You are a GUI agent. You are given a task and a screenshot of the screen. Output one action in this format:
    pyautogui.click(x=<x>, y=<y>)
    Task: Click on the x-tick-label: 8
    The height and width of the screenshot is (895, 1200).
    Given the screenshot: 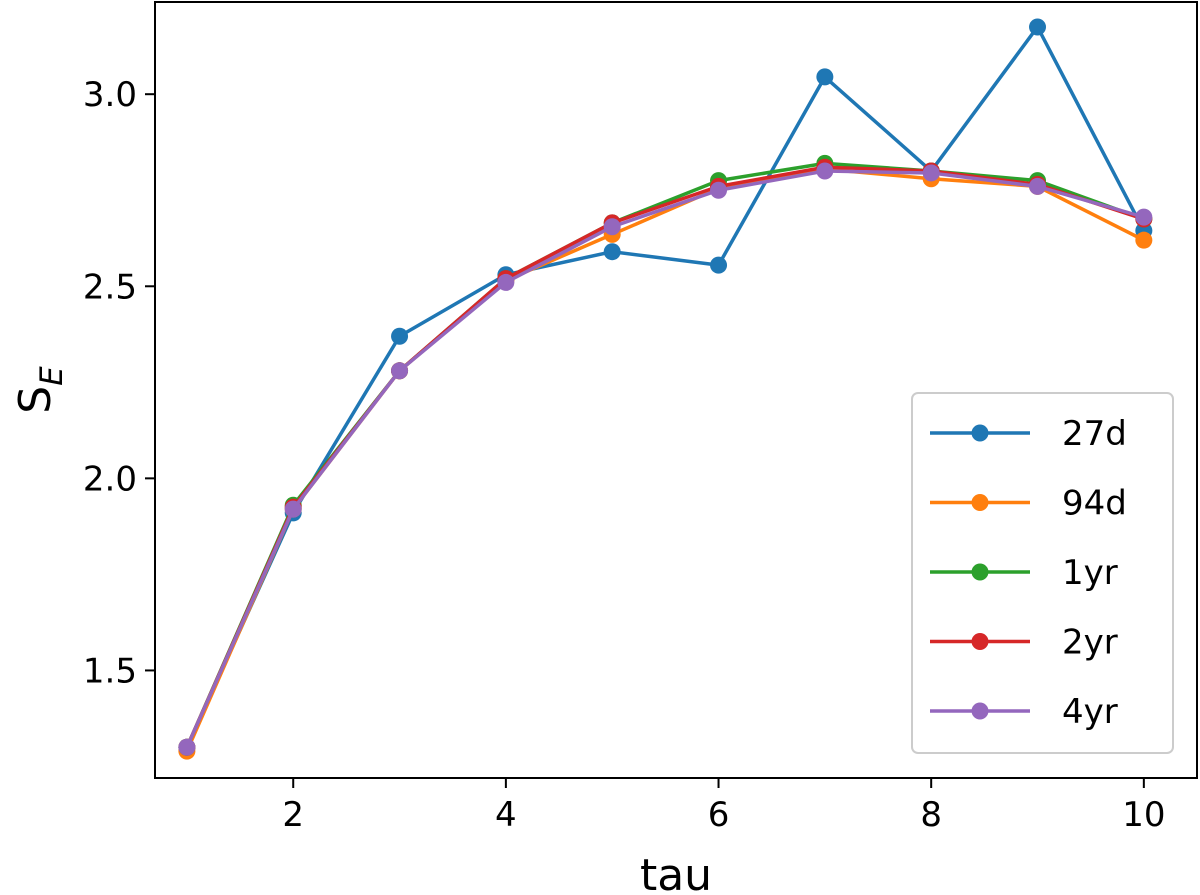 What is the action you would take?
    pyautogui.click(x=931, y=815)
    